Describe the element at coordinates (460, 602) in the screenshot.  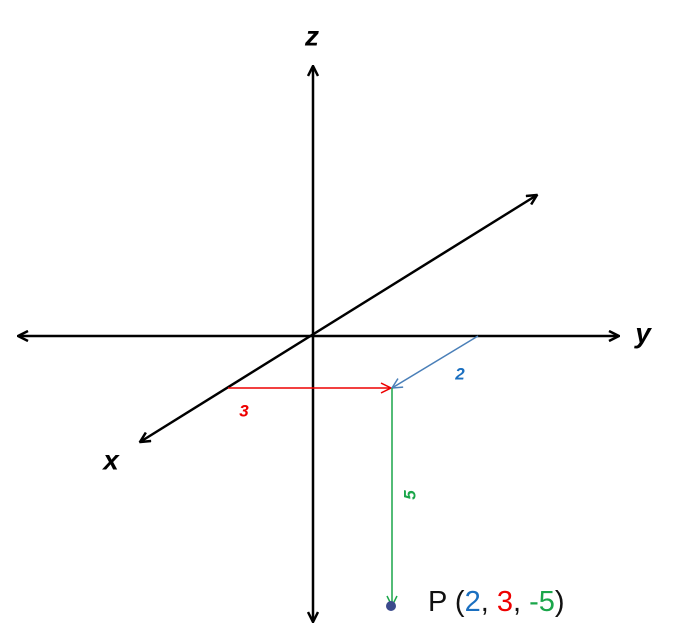
I see `paren: (` at that location.